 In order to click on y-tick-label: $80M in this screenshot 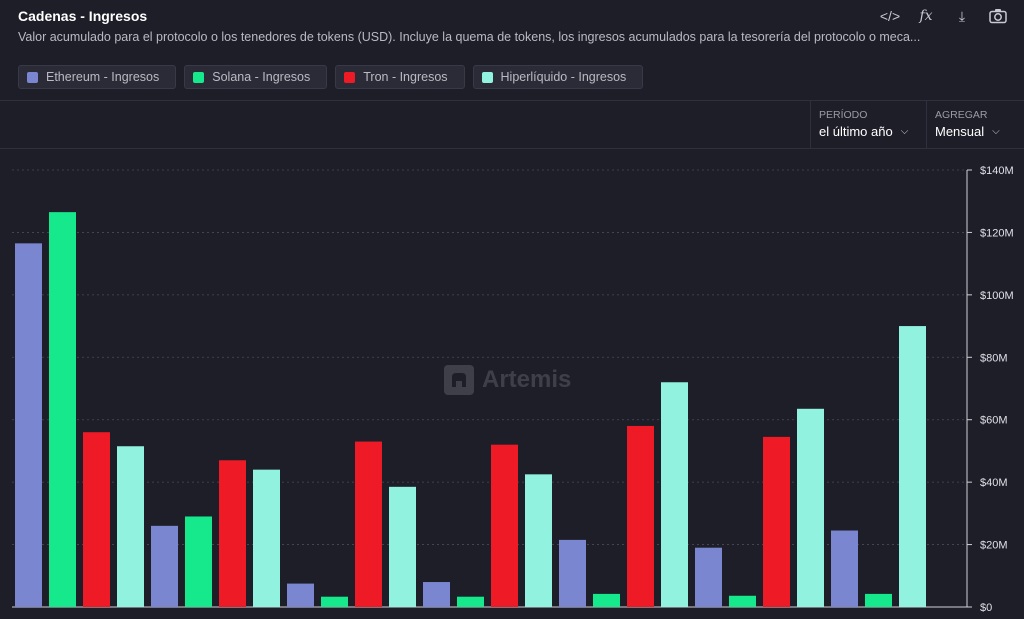, I will do `click(994, 358)`.